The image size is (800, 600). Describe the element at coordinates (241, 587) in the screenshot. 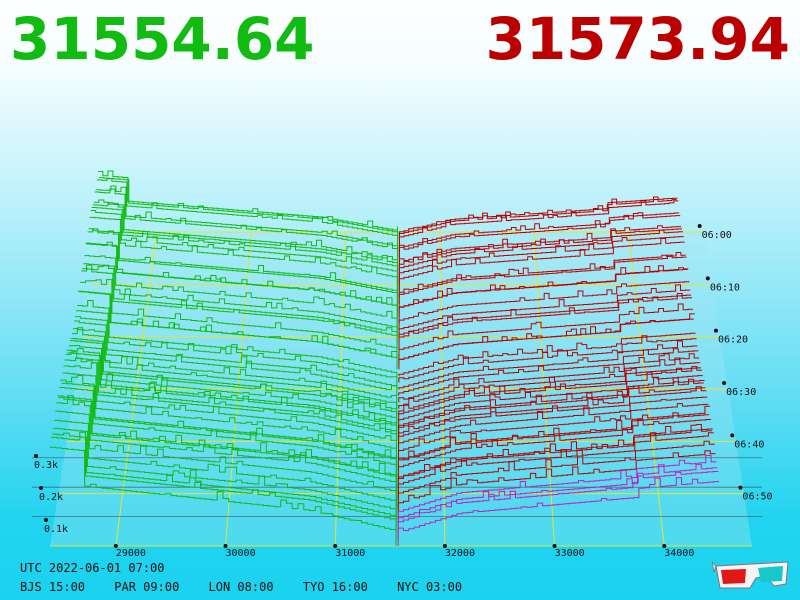

I see `clock-london: LON 08:00` at that location.